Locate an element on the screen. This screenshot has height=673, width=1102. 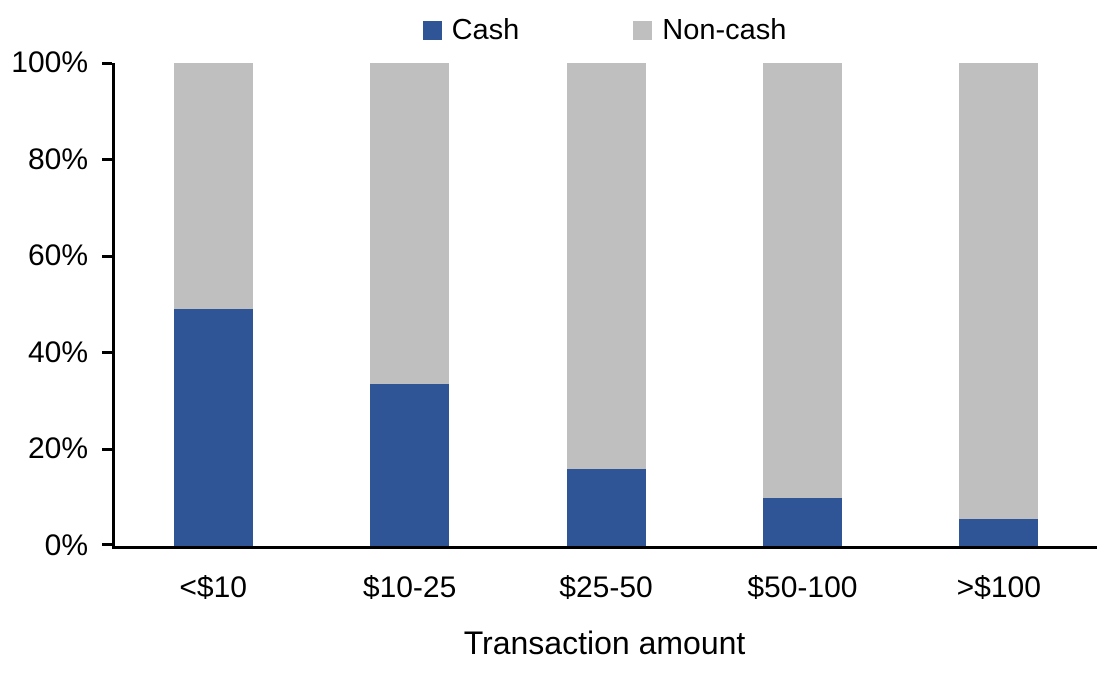
legend-item-non-cash: Non-cash is located at coordinates (710, 30).